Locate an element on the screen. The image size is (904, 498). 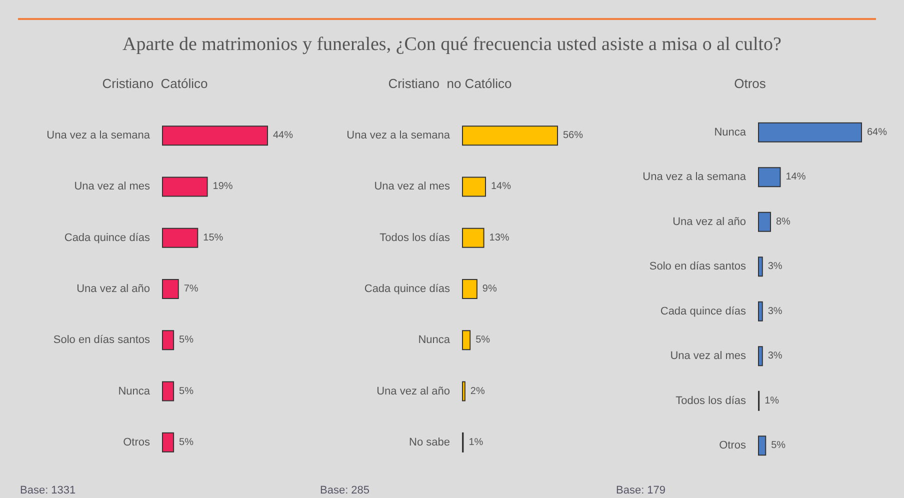
y-tick-label: No sabe is located at coordinates (429, 442).